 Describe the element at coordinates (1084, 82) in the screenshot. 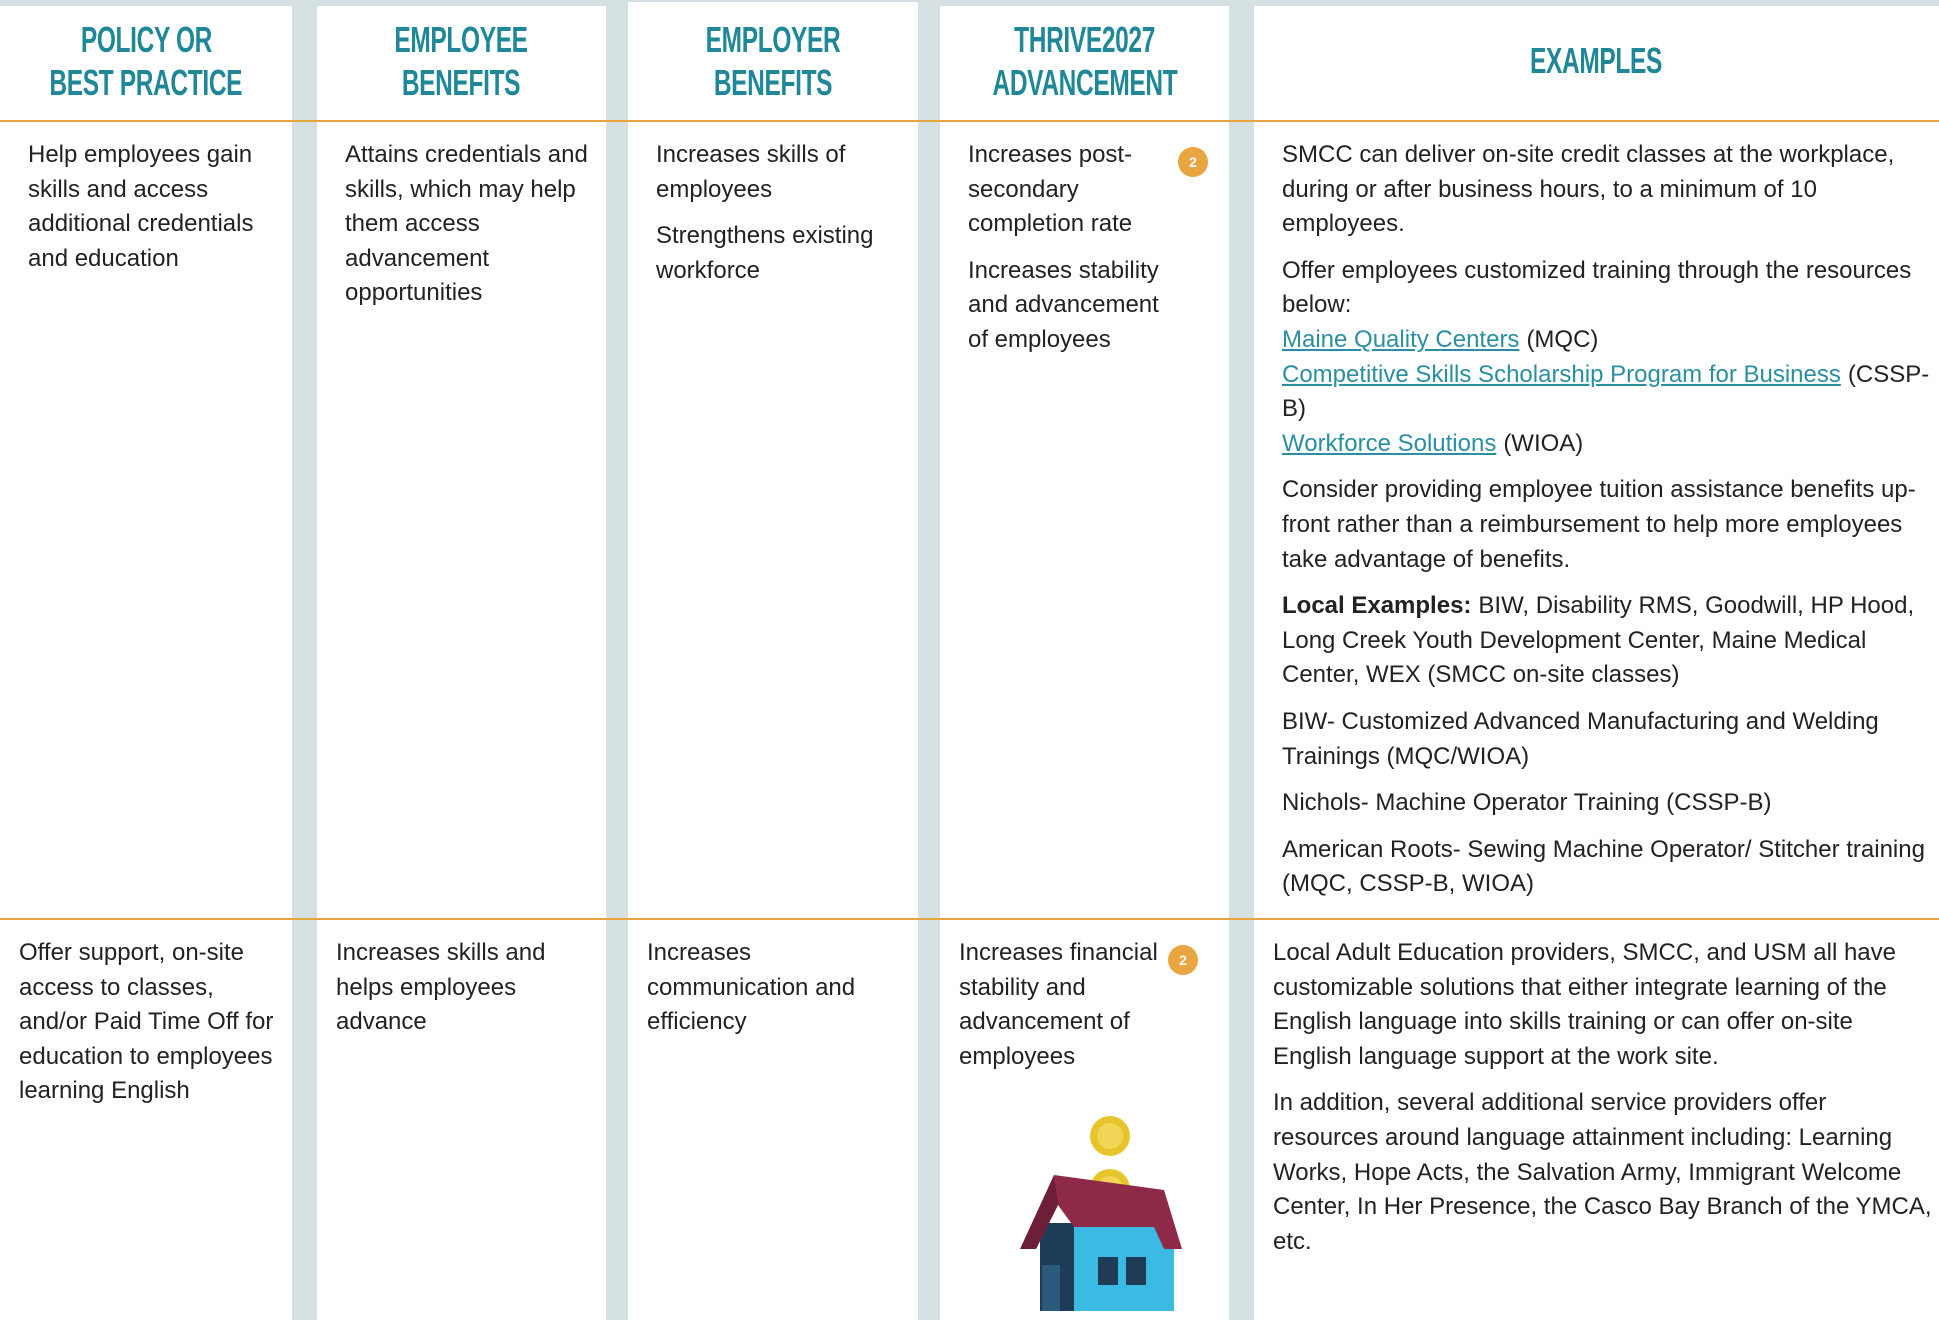

I see `header-line: ADVANCEMENT` at that location.